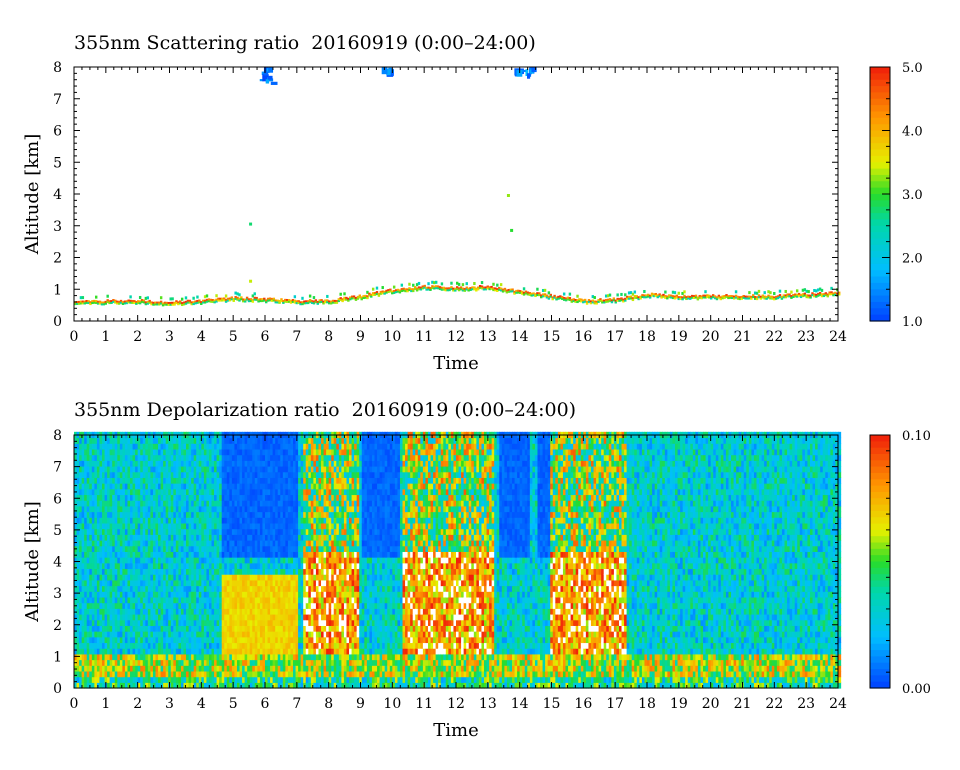 The width and height of the screenshot is (960, 770). What do you see at coordinates (880, 178) in the screenshot?
I see `colorbar-cell` at bounding box center [880, 178].